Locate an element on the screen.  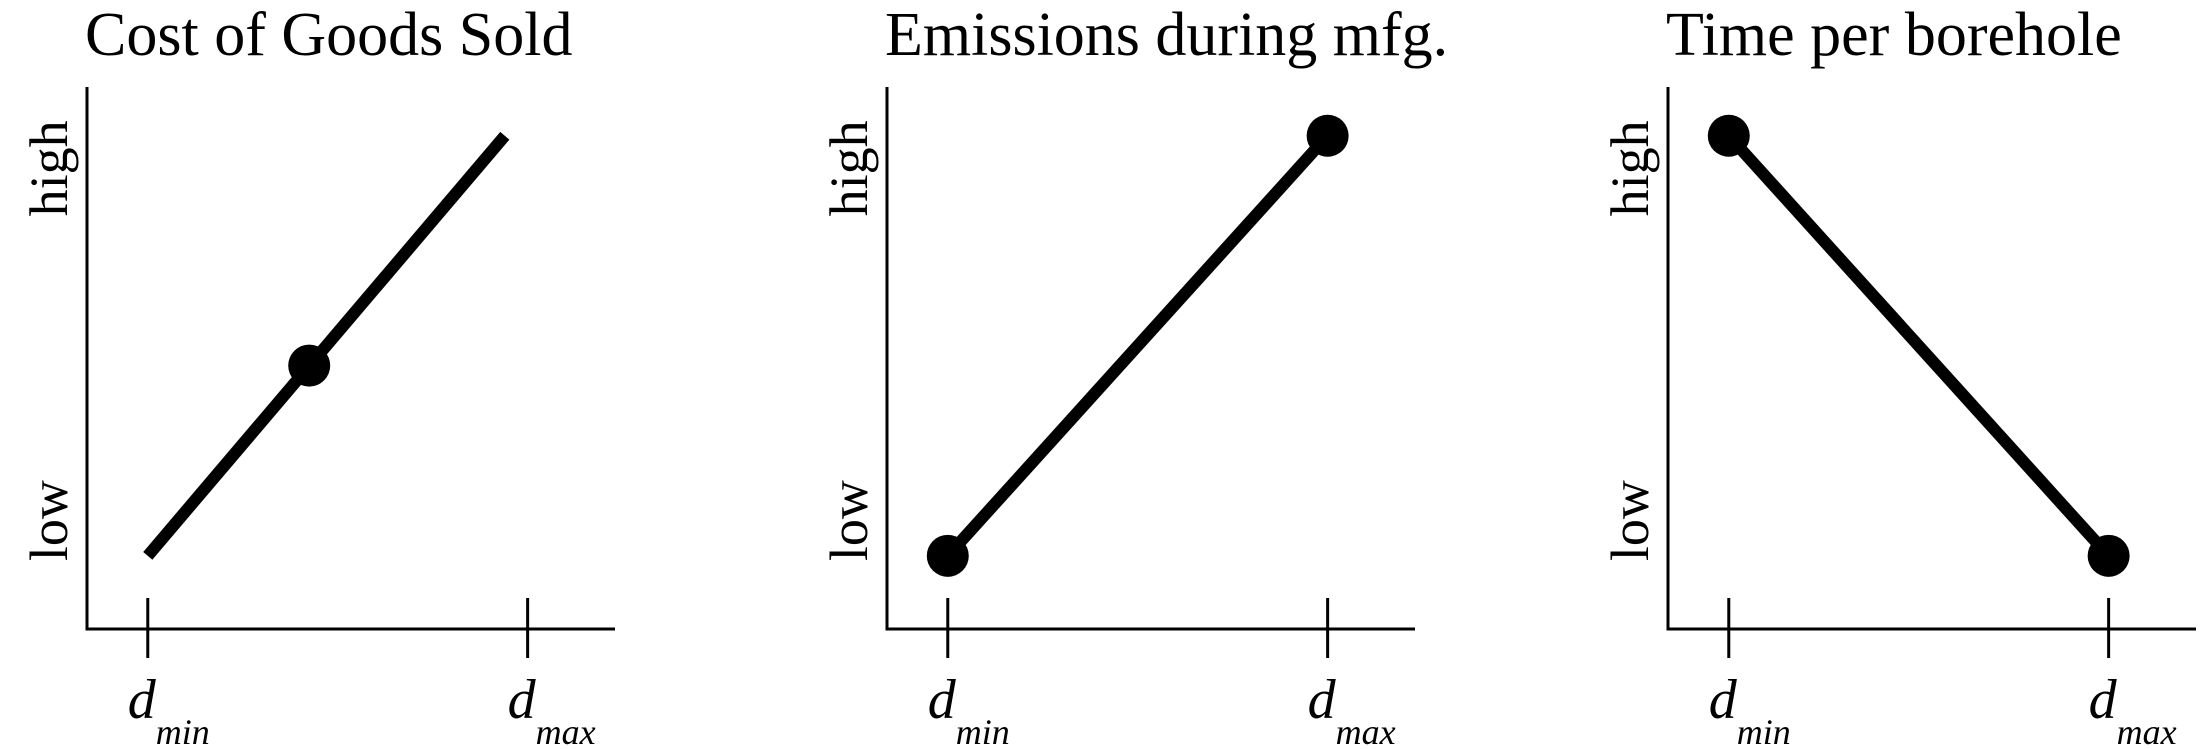
chart-title: Time per borehole is located at coordinates (1894, 35).